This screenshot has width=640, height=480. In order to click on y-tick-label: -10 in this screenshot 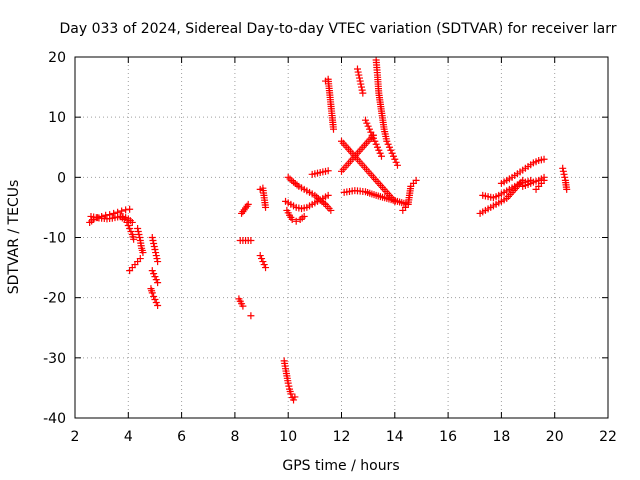, I will do `click(54, 239)`.